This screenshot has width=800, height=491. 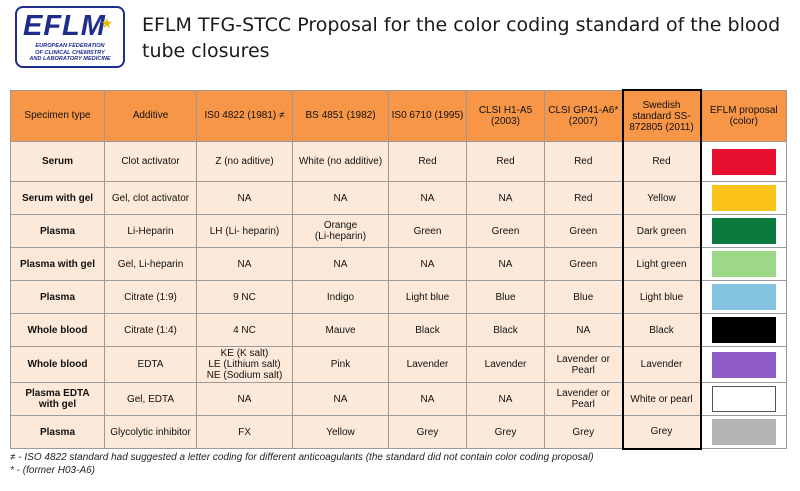 I want to click on specimen-cell: Serum, so click(x=57, y=161).